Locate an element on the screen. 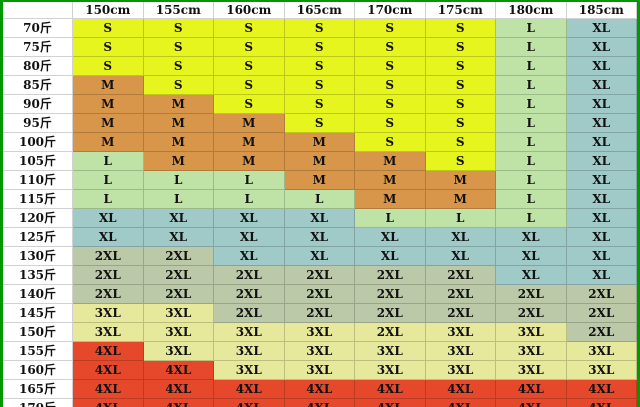 This screenshot has height=407, width=640. row-header-weight: 145斤 is located at coordinates (38, 313).